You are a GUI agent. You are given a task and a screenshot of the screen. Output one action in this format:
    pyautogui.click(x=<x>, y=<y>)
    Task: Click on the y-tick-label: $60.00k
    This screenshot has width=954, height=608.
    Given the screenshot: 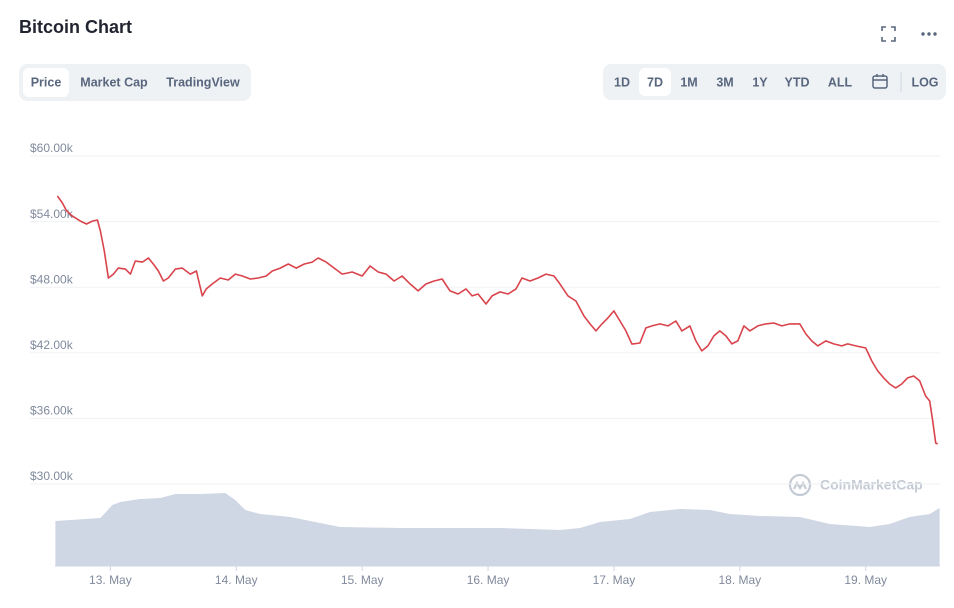 What is the action you would take?
    pyautogui.click(x=52, y=148)
    